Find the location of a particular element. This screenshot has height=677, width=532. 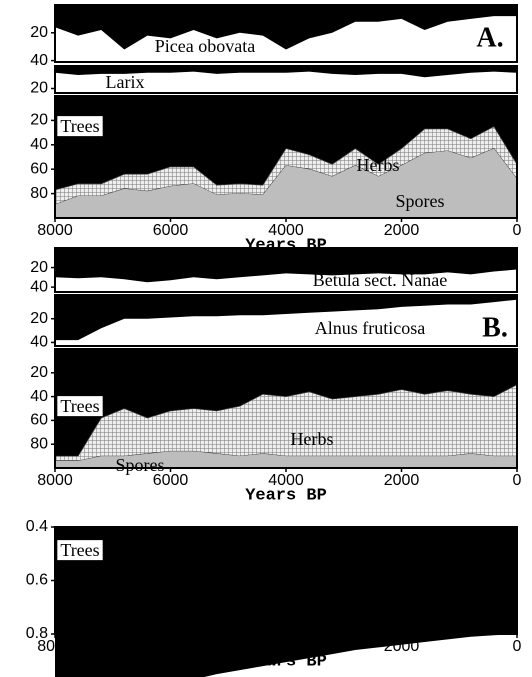

y-tick-label: 0.8 is located at coordinates (37, 633).